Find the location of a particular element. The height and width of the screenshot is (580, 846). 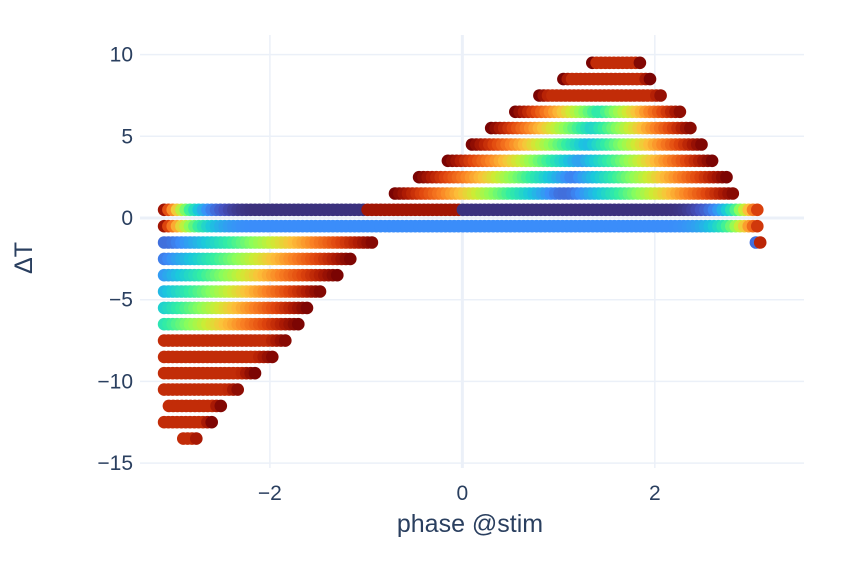

y-tick-label: −5 is located at coordinates (121, 300).